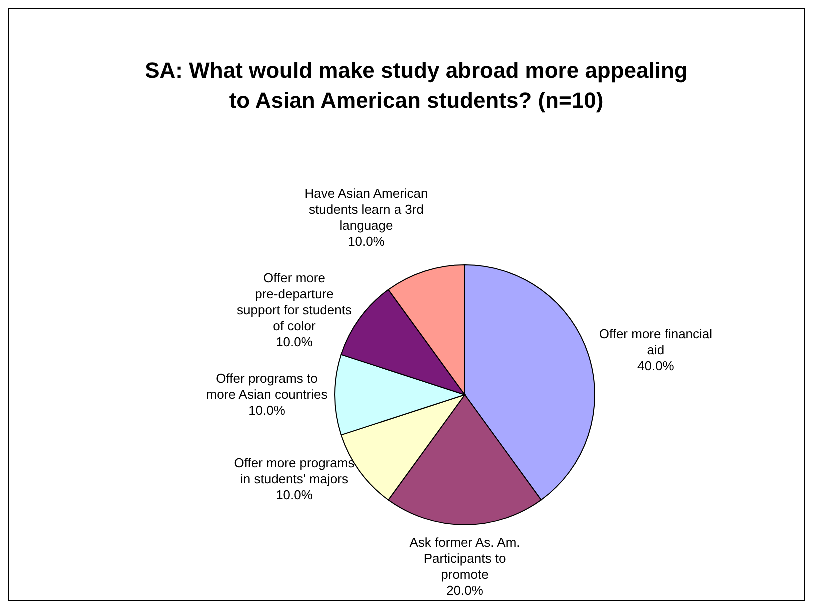 Image resolution: width=813 pixels, height=609 pixels. What do you see at coordinates (416, 85) in the screenshot?
I see `chart-title: SA: What would make study abroad more appealing to Asian American students? (n=10)` at bounding box center [416, 85].